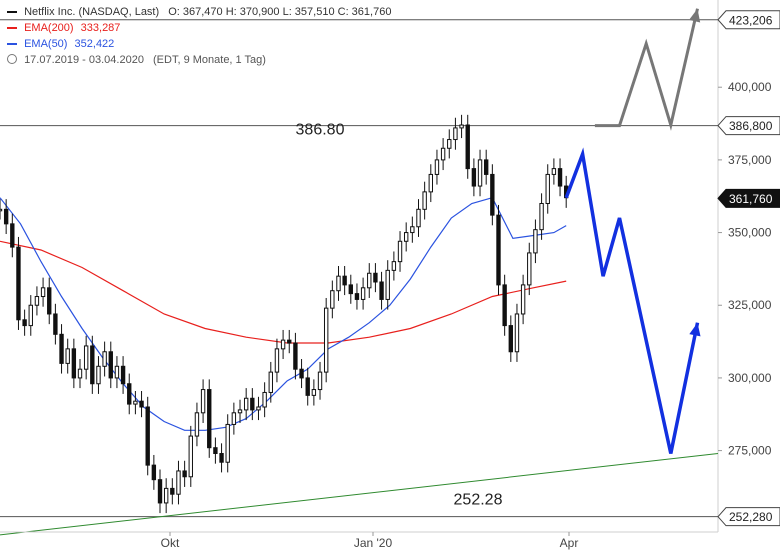  I want to click on price-tag: 423,206, so click(748, 20).